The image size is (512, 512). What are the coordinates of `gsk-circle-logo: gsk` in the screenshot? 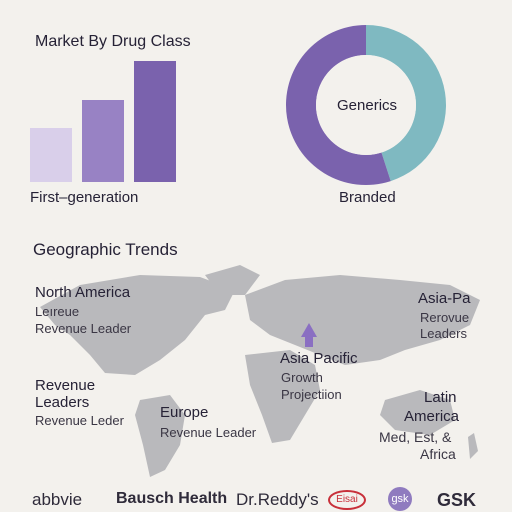 It's located at (400, 499).